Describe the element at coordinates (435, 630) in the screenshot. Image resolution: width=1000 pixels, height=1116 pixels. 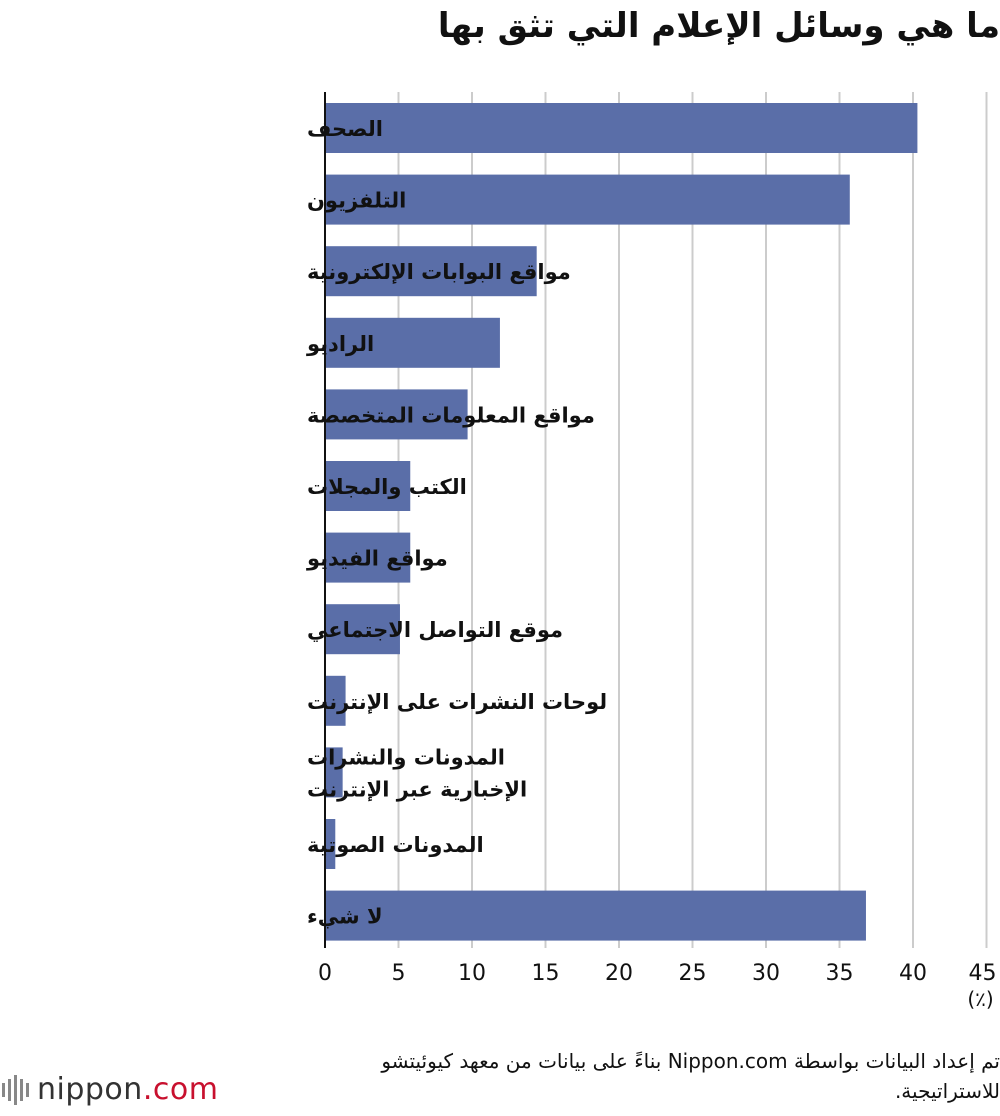
I see `category-label: موقع التواصل الاجتماعي` at that location.